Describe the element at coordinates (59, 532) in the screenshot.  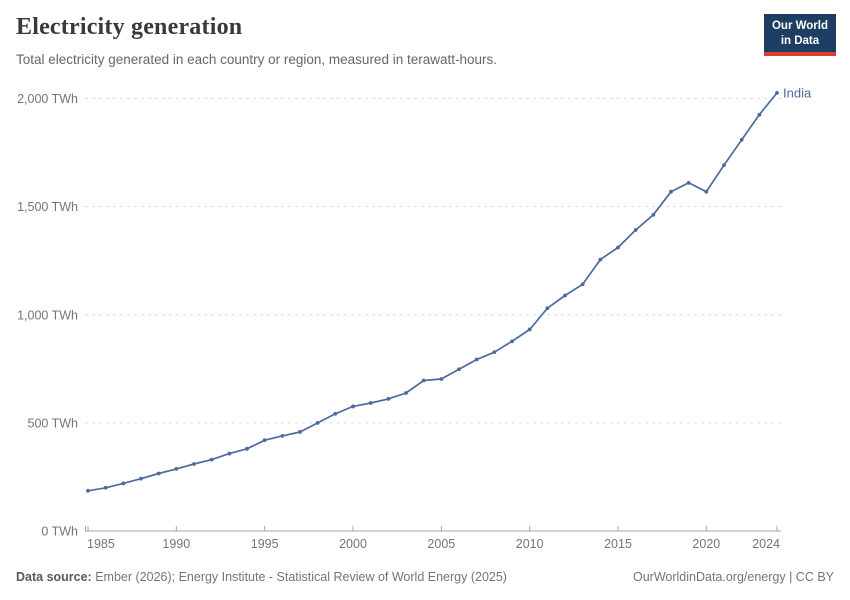
I see `svg-text: 0 TWh` at that location.